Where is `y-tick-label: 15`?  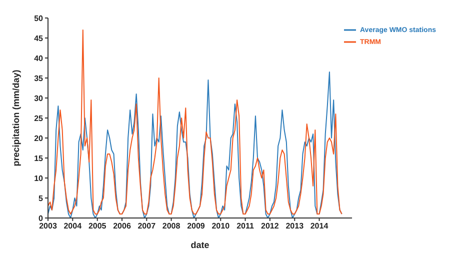
y-tick-label: 15 is located at coordinates (39, 158).